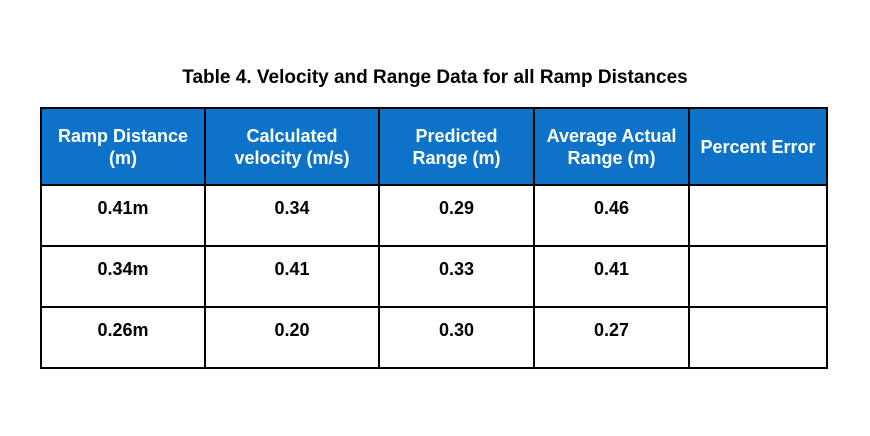 Image resolution: width=870 pixels, height=436 pixels. What do you see at coordinates (123, 157) in the screenshot?
I see `col-header-line2: (m)` at bounding box center [123, 157].